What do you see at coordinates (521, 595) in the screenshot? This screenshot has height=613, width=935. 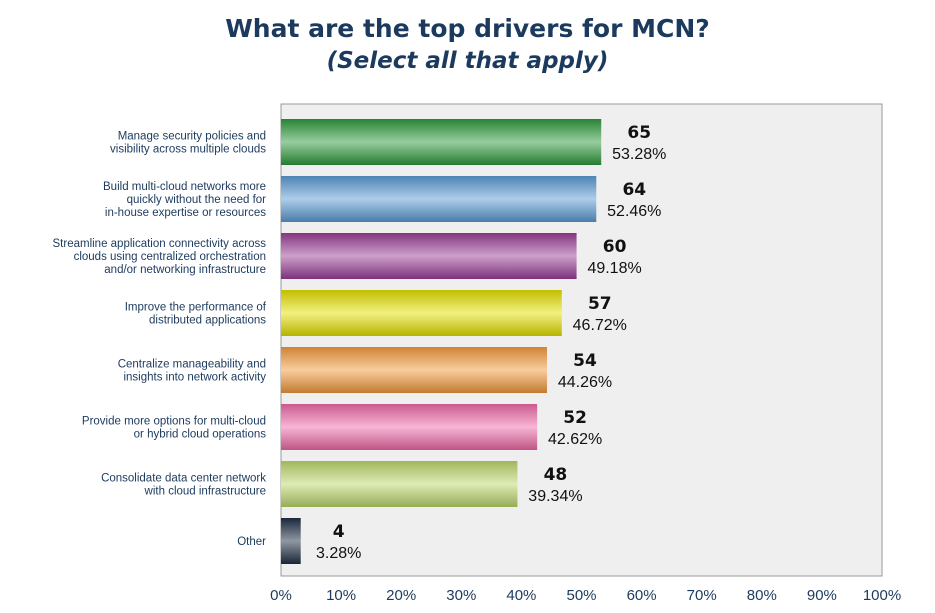 I see `x-tick-label: 40%` at bounding box center [521, 595].